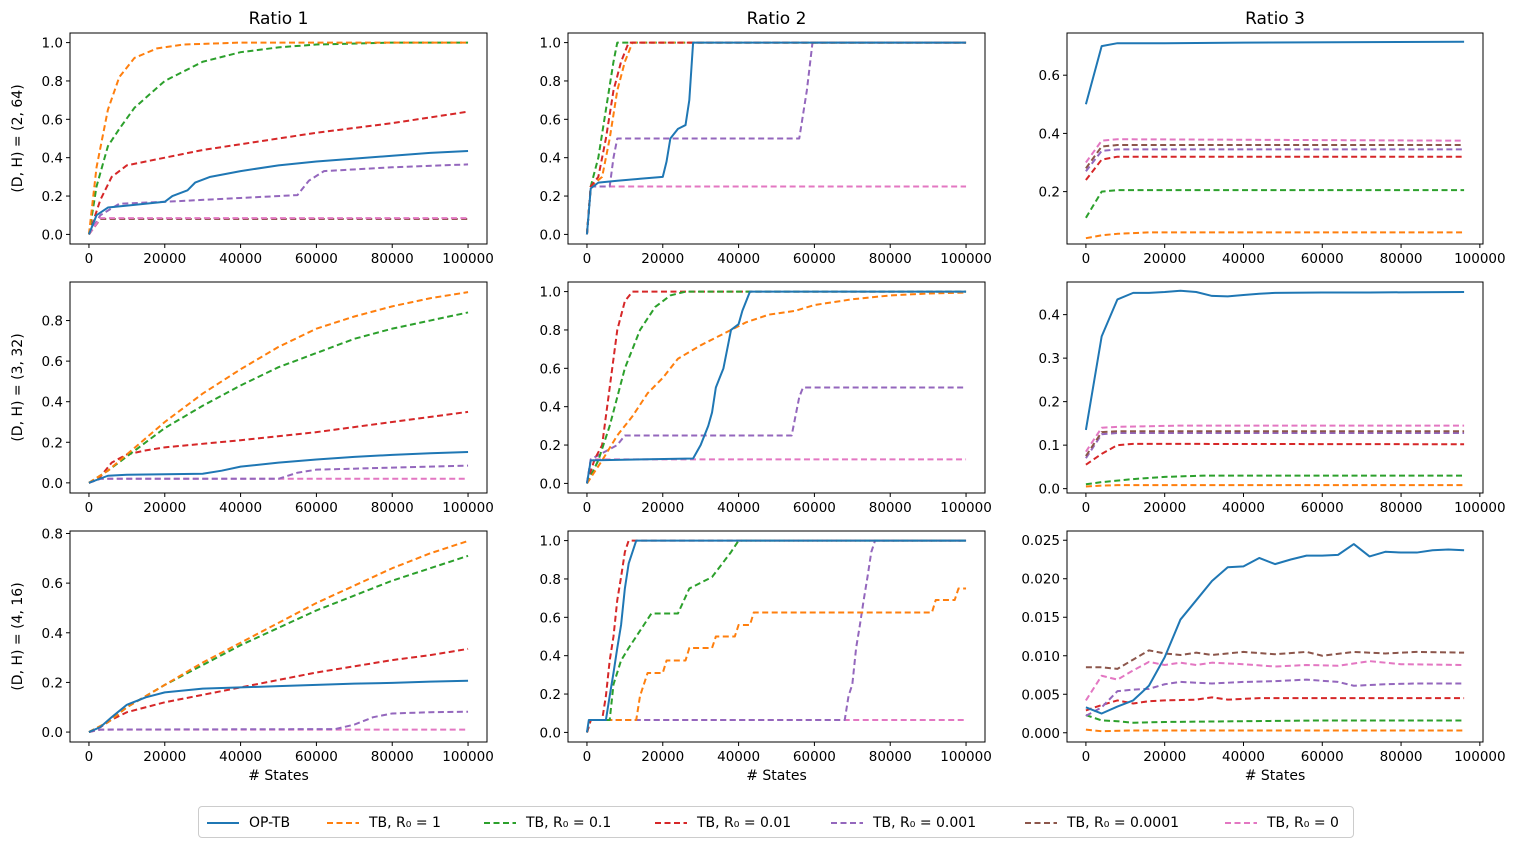  Describe the element at coordinates (1274, 360) in the screenshot. I see `panel-r1c2-line-op-tb` at that location.